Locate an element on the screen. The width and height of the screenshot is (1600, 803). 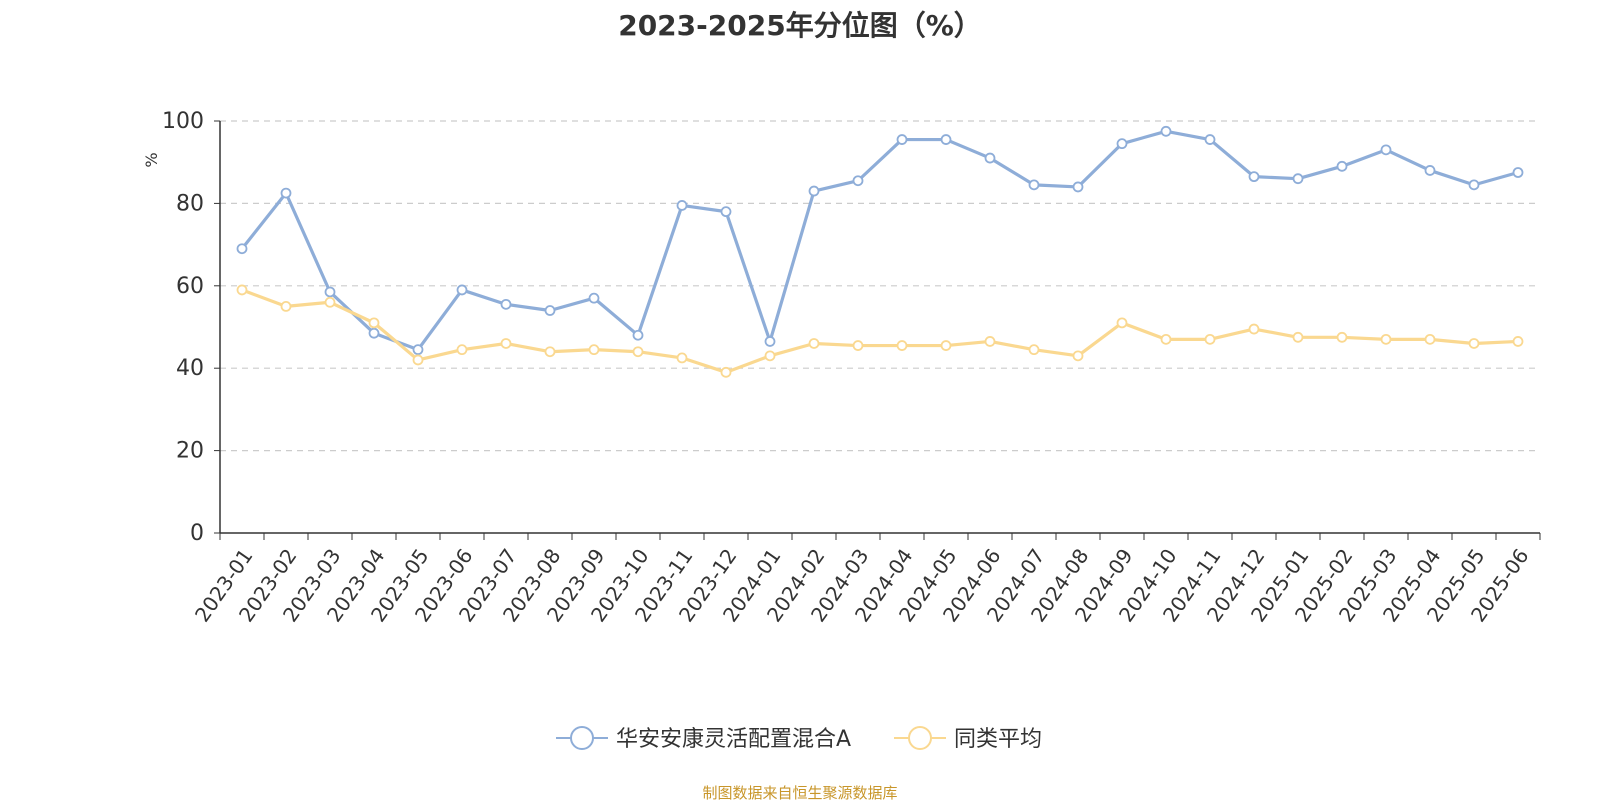
legend-item-1: 华安安康灵活配置混合A is located at coordinates (703, 739).